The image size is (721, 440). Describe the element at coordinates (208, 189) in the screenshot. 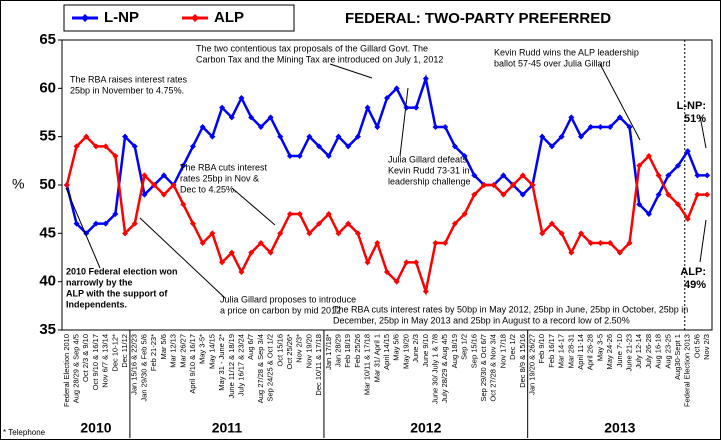

I see `annotation: Dec to 4.25%.` at that location.